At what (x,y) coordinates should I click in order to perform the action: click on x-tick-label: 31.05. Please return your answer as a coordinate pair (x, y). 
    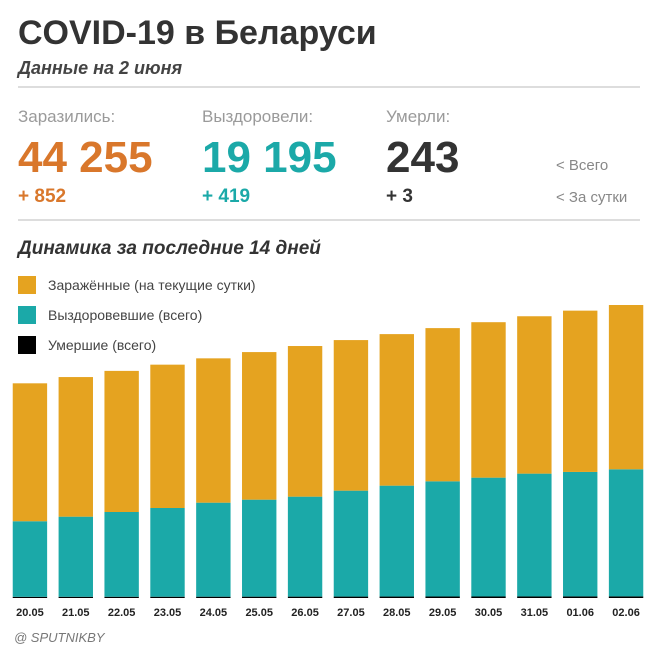
    Looking at the image, I should click on (535, 613).